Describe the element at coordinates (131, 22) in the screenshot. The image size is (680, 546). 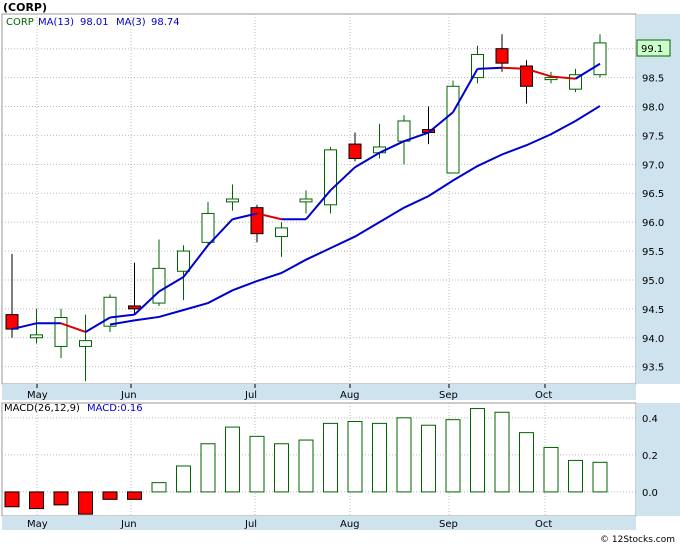
I see `legend-ma3-label: MA(3)` at that location.